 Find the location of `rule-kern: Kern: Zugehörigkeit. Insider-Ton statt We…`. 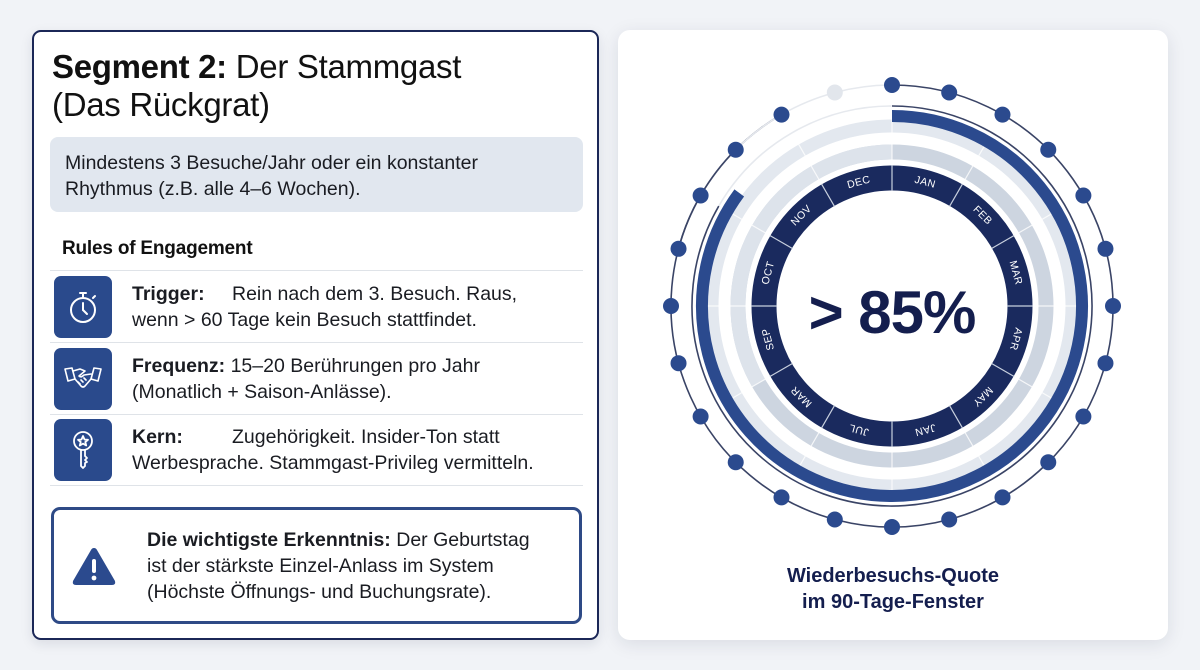

rule-kern: Kern: Zugehörigkeit. Insider-Ton statt We… is located at coordinates (316, 450).